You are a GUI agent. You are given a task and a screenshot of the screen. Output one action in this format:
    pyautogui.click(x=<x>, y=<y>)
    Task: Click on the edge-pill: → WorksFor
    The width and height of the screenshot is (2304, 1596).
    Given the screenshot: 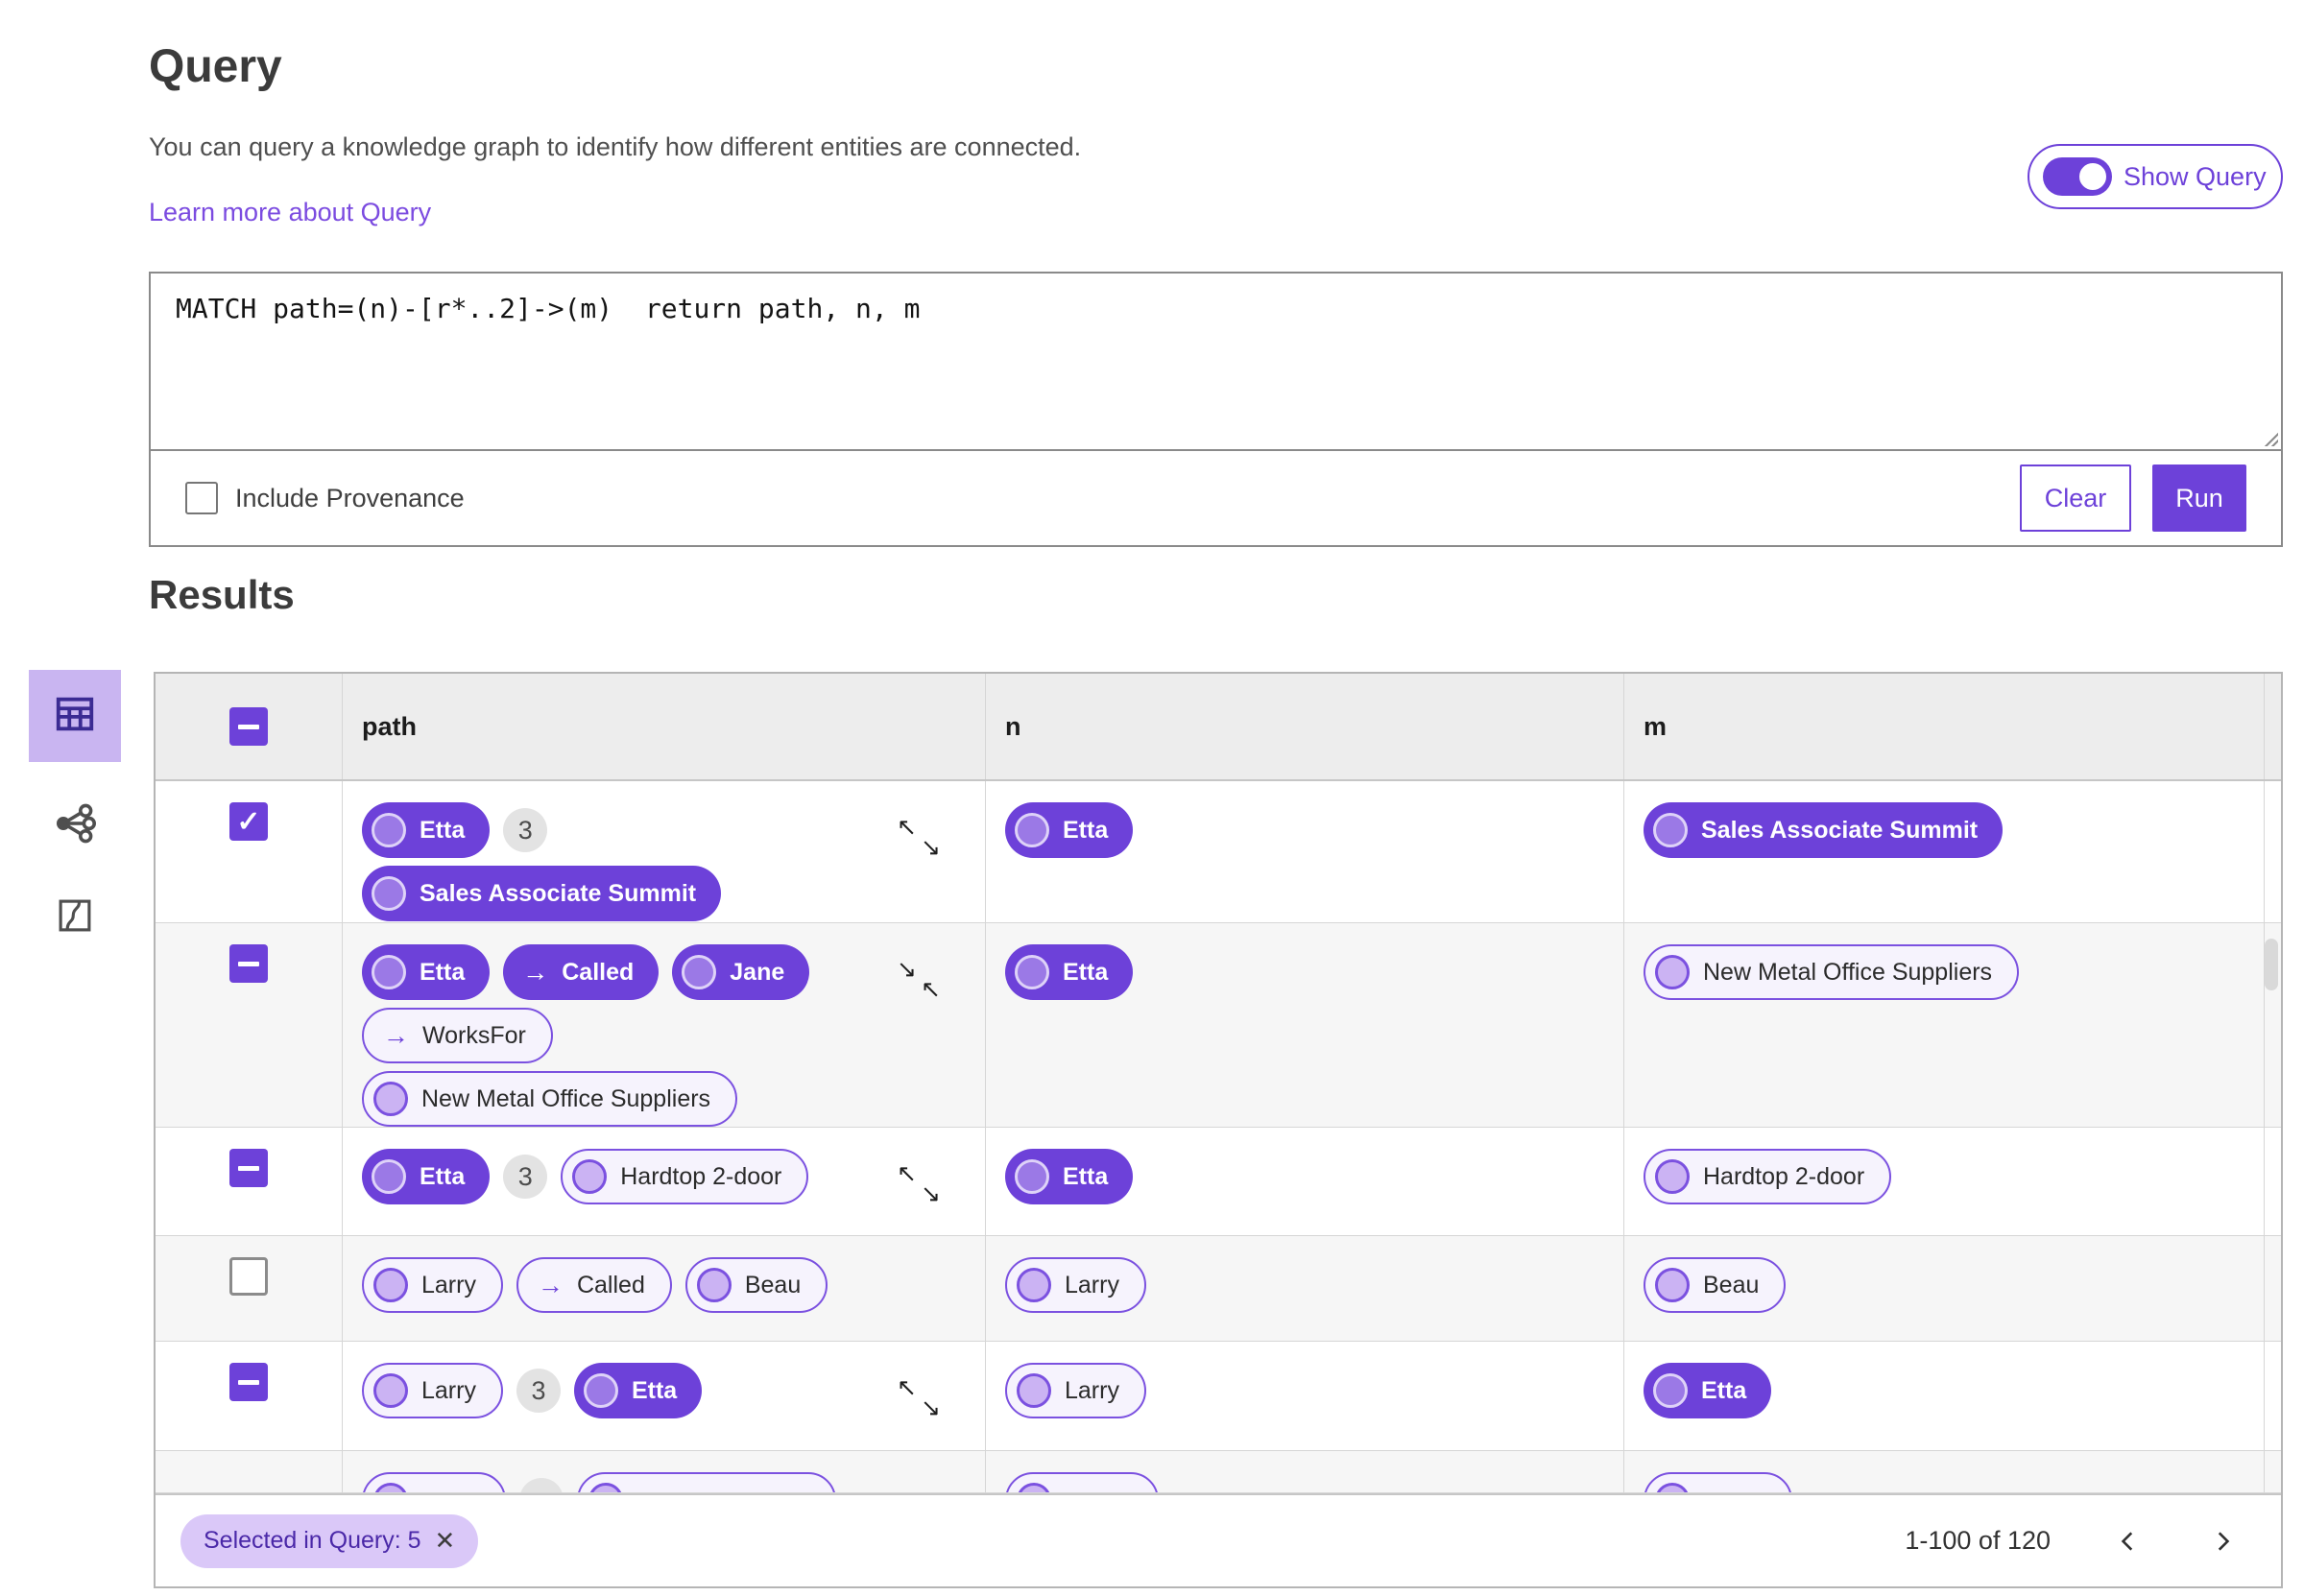 What is the action you would take?
    pyautogui.click(x=458, y=1035)
    